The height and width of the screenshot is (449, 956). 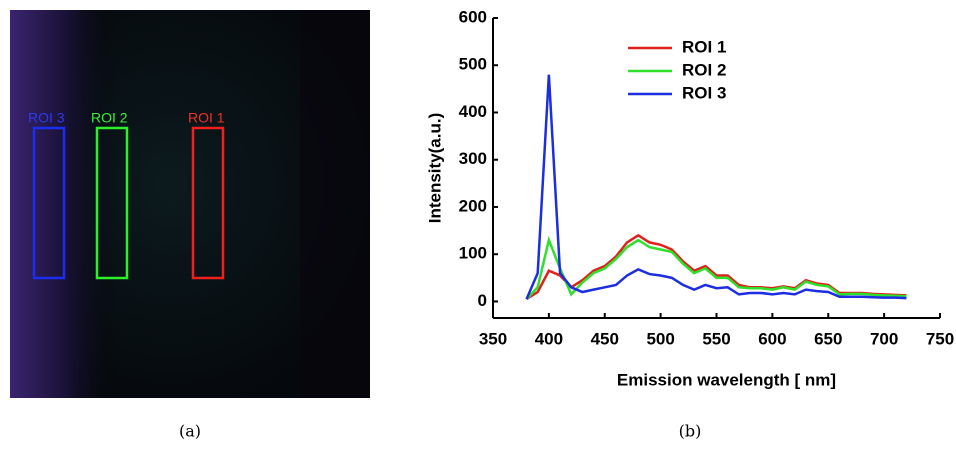 What do you see at coordinates (190, 431) in the screenshot?
I see `caption: (a)` at bounding box center [190, 431].